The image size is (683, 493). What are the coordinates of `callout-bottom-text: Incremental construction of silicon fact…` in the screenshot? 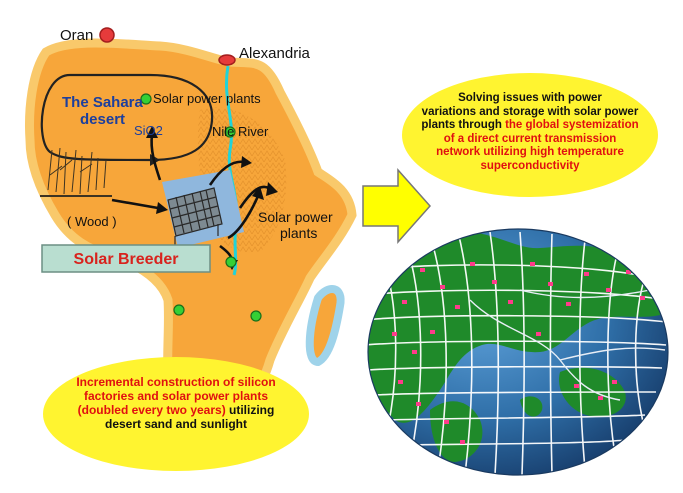 It's located at (176, 403).